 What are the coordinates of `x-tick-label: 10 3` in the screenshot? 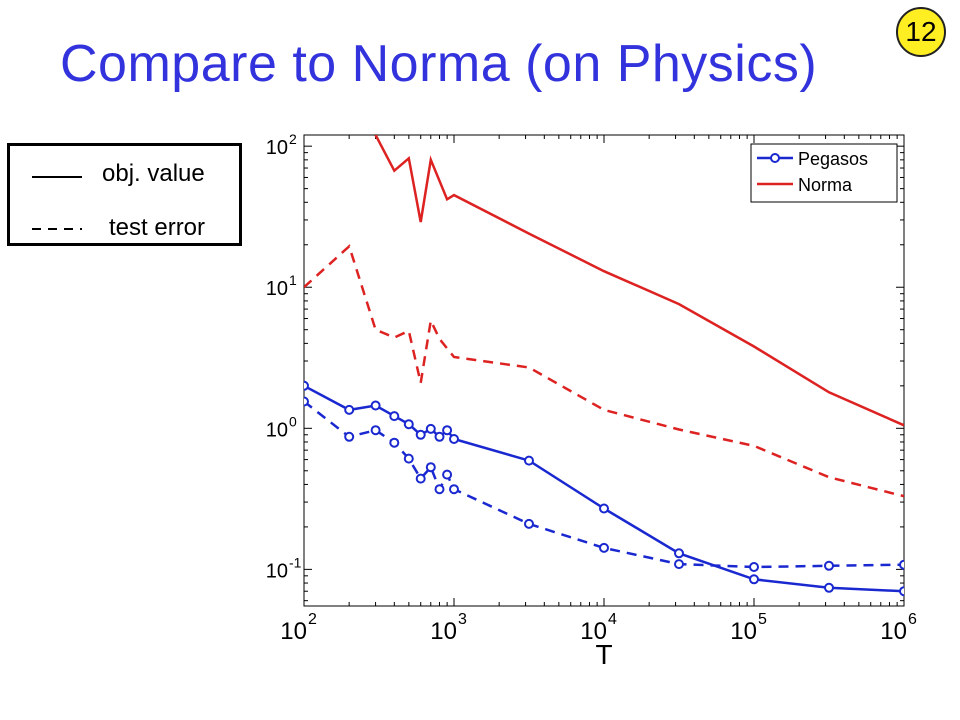 It's located at (448, 628).